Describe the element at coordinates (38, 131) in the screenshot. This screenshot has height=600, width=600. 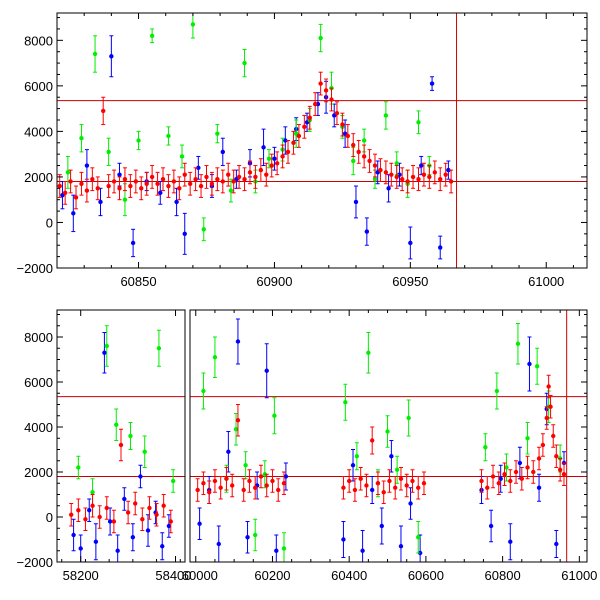
I see `top-ytick-label: 4000` at that location.